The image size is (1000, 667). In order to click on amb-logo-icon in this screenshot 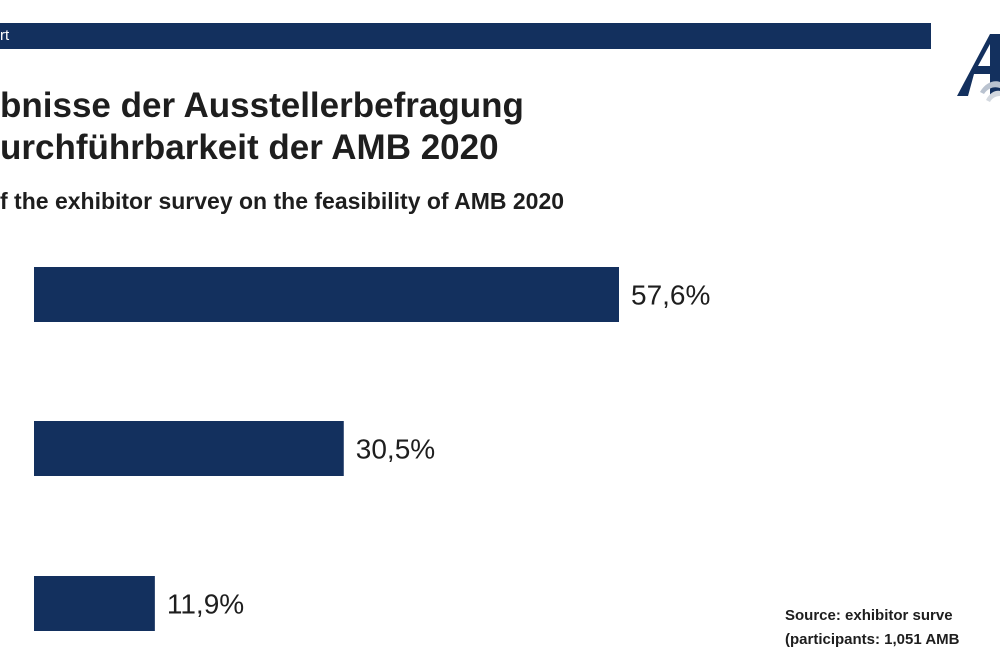, I will do `click(976, 70)`.